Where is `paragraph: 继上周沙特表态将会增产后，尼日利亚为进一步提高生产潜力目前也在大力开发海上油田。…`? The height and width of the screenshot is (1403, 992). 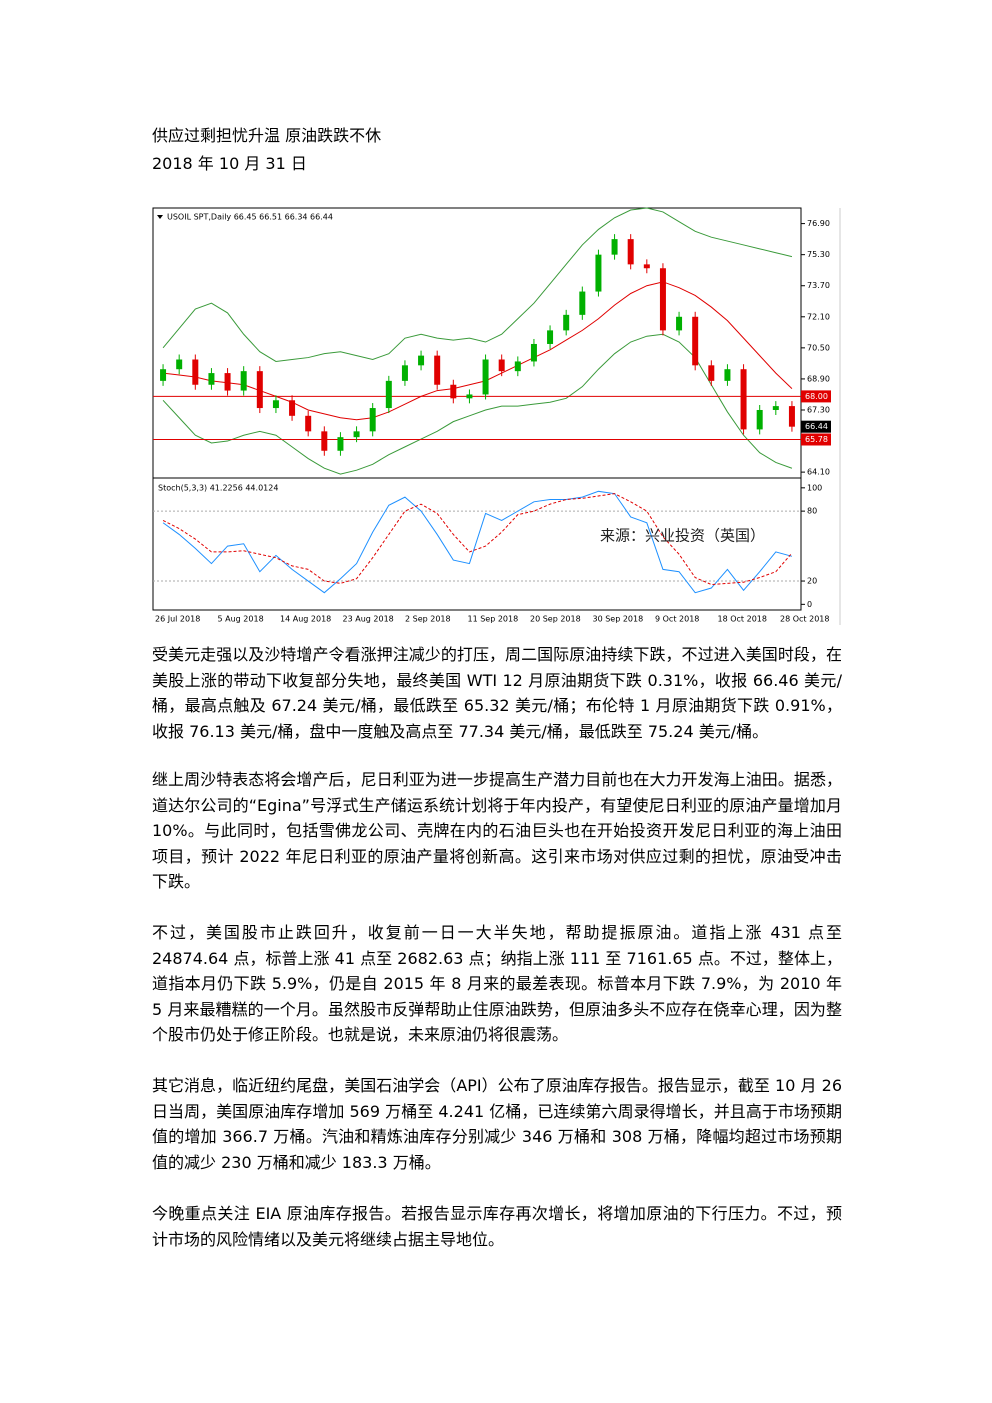 paragraph: 继上周沙特表态将会增产后，尼日利亚为进一步提高生产潜力目前也在大力开发海上油田。… is located at coordinates (497, 831).